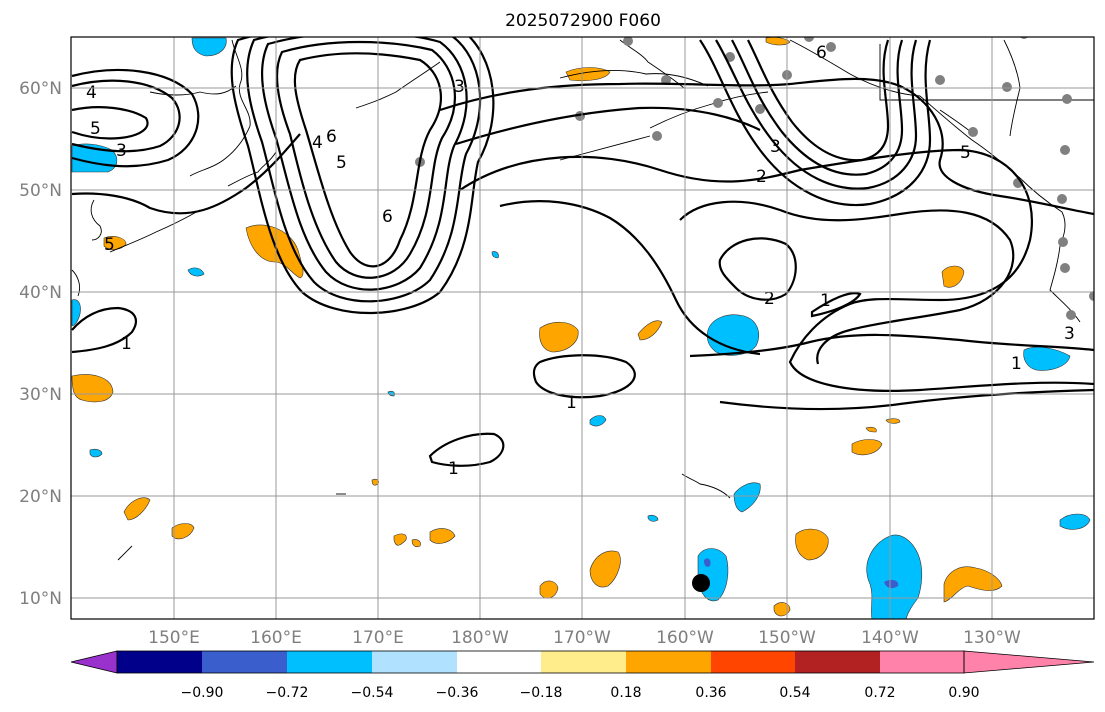 Image resolution: width=1105 pixels, height=712 pixels. Describe the element at coordinates (890, 638) in the screenshot. I see `lon-tick-label: 140°W` at that location.